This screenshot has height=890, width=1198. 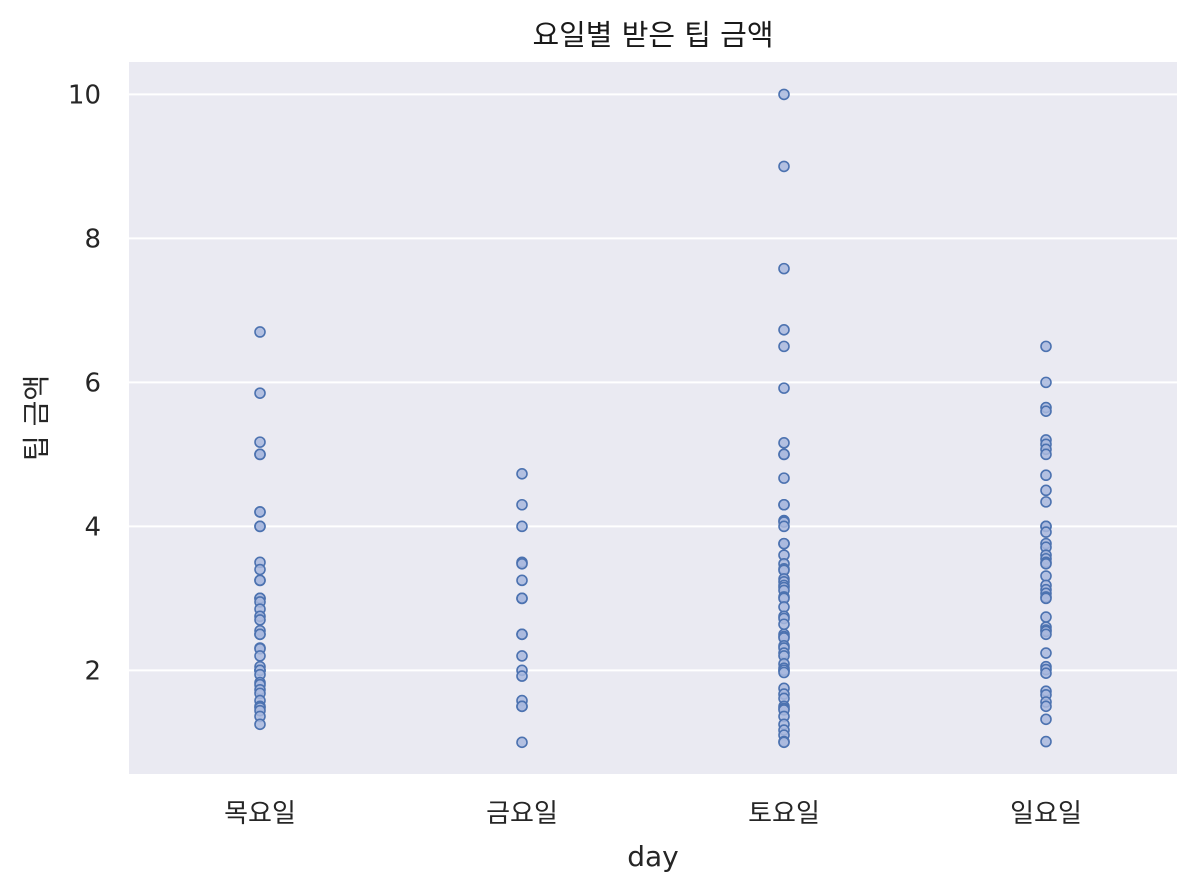 I want to click on y-tick-label: 10, so click(x=84, y=95).